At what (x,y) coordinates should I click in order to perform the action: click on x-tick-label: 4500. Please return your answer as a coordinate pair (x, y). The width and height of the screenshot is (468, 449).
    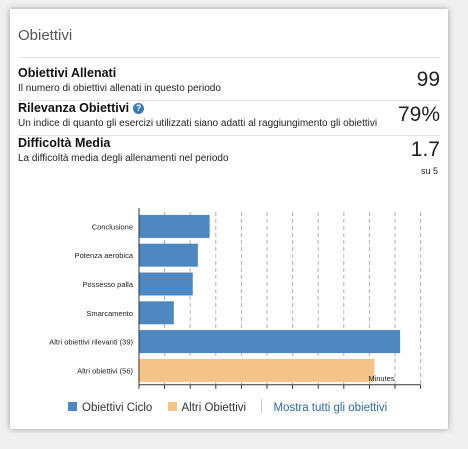
    Looking at the image, I should click on (369, 393).